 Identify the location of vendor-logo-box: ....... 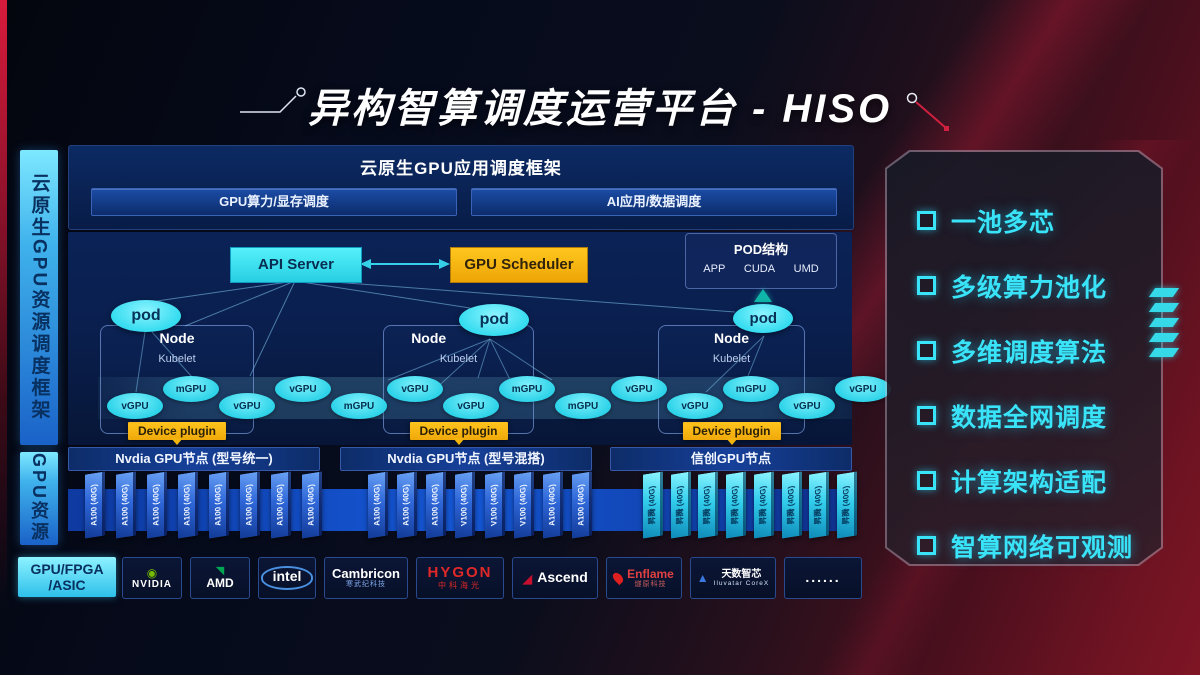
(823, 578).